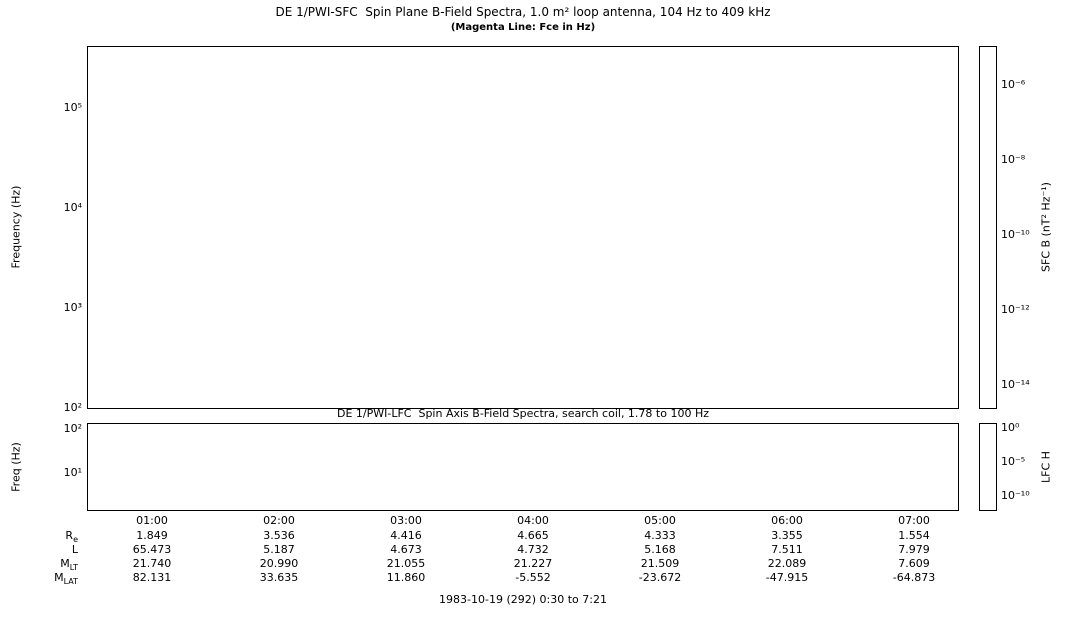 The image size is (1083, 620). I want to click on eph-cell: -47.915, so click(787, 577).